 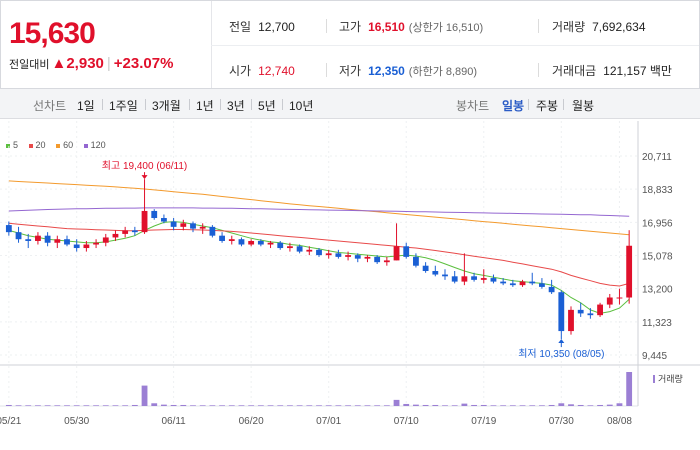 What do you see at coordinates (64, 145) in the screenshot?
I see `legend-ma60: 60` at bounding box center [64, 145].